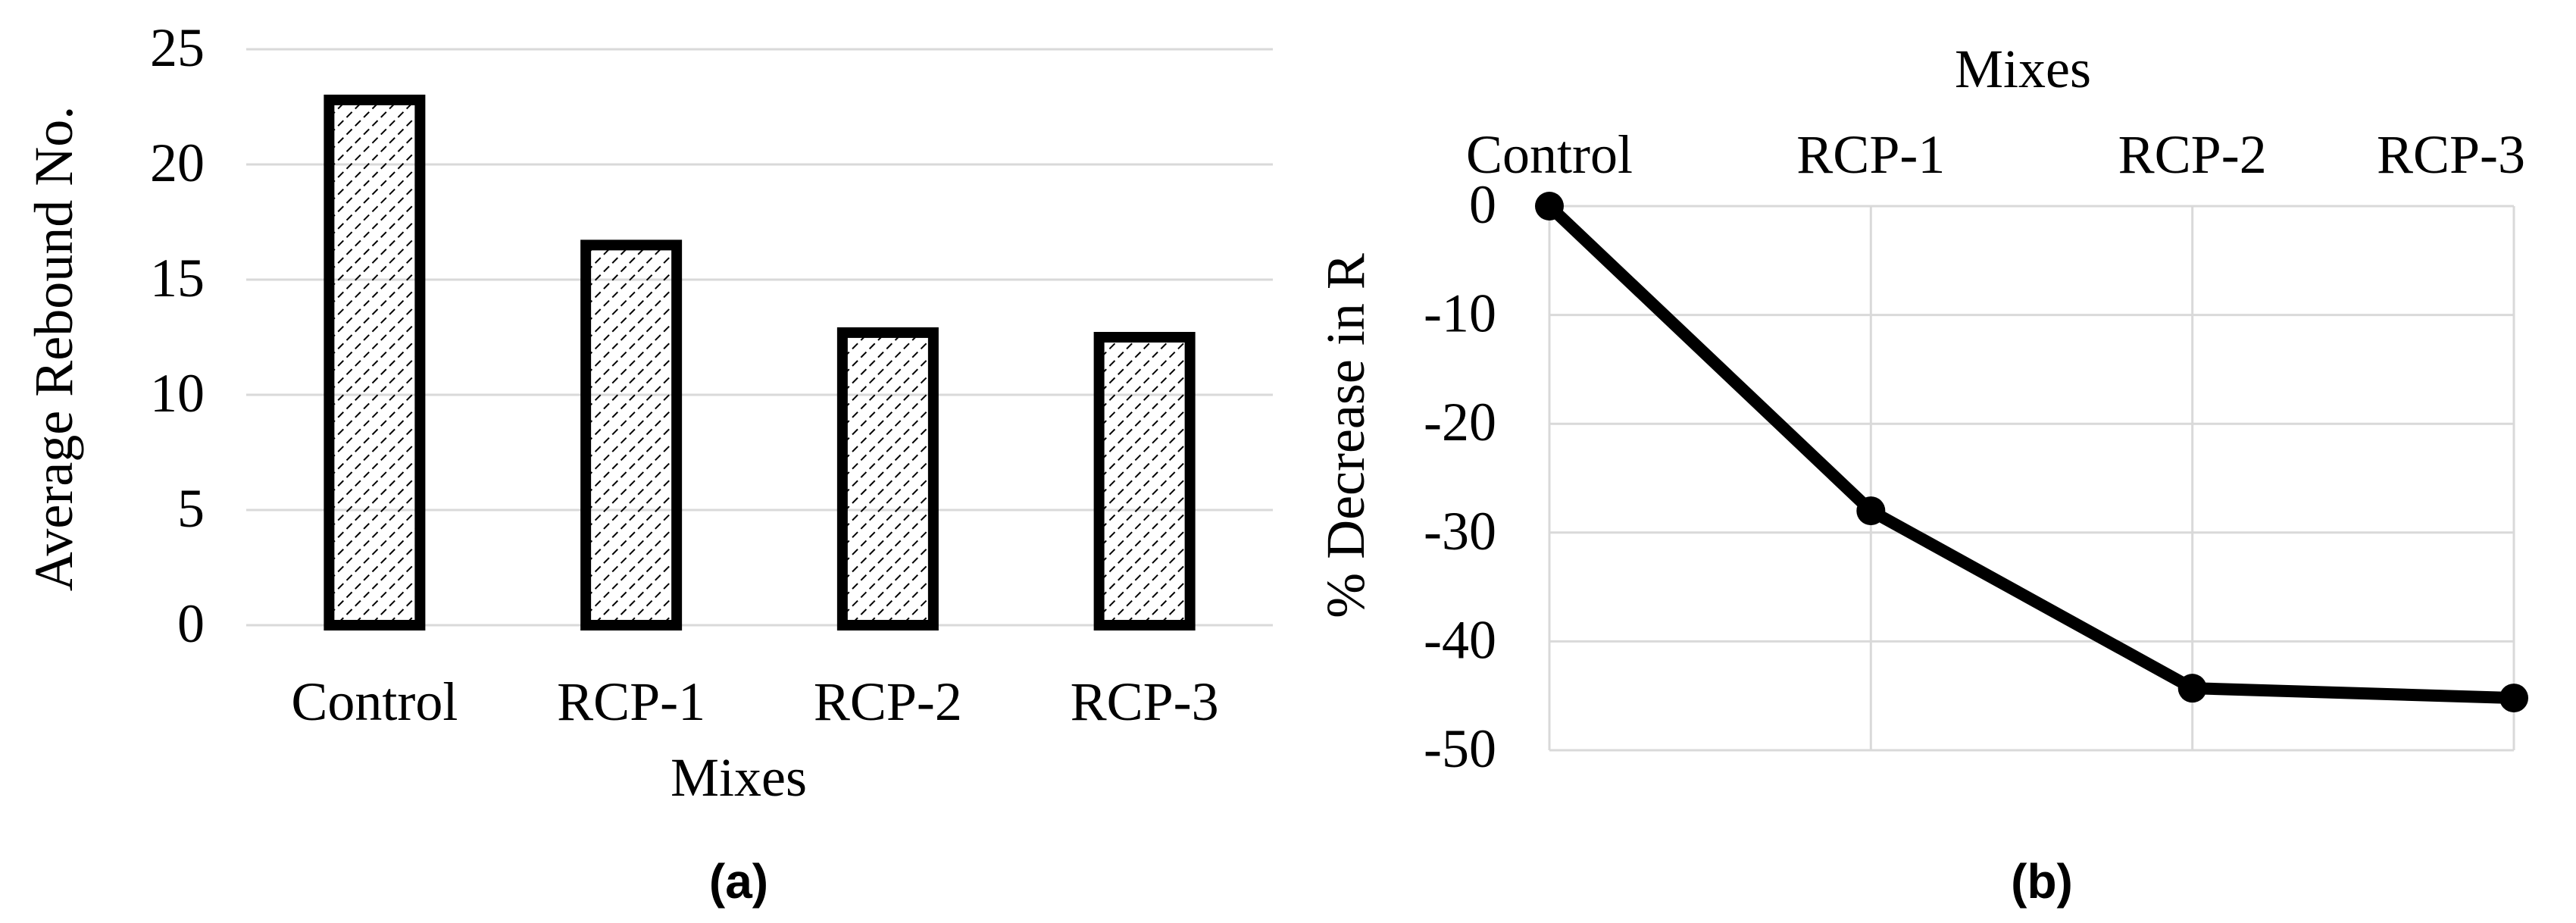  What do you see at coordinates (177, 47) in the screenshot?
I see `y-tick-label: 25` at bounding box center [177, 47].